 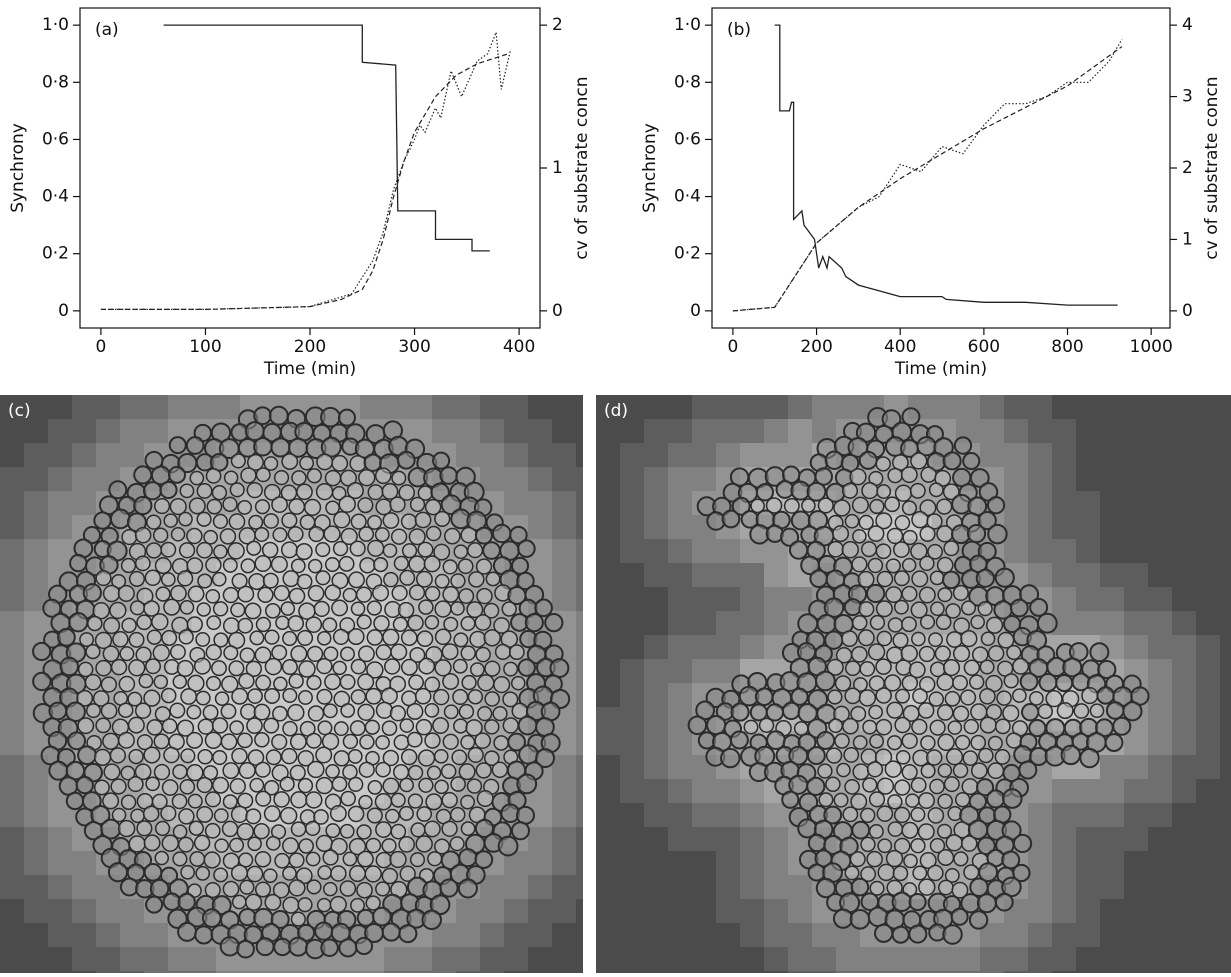 I want to click on y-axis-label: Synchrony, so click(x=650, y=168).